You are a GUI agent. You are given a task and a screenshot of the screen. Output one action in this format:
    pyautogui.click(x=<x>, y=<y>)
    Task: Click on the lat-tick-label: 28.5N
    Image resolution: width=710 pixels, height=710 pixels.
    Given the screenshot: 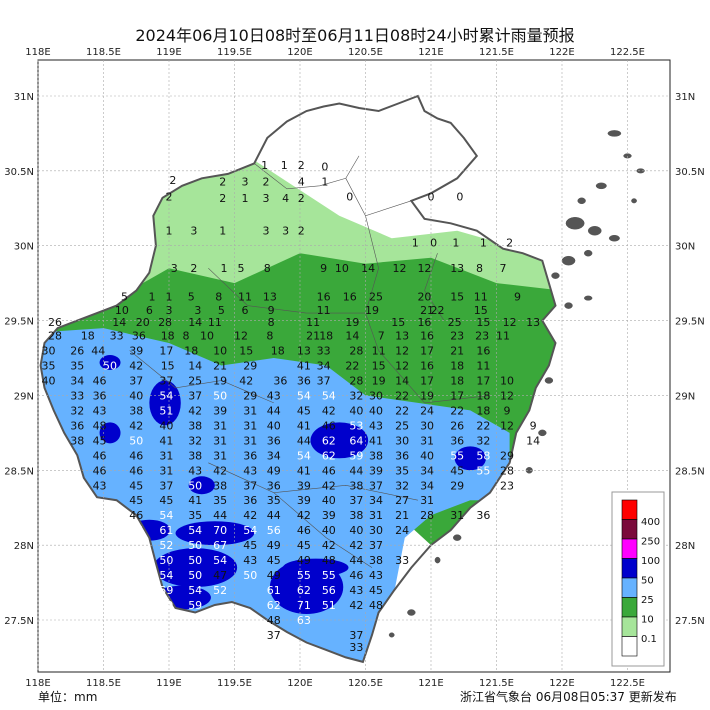 What is the action you would take?
    pyautogui.click(x=690, y=471)
    